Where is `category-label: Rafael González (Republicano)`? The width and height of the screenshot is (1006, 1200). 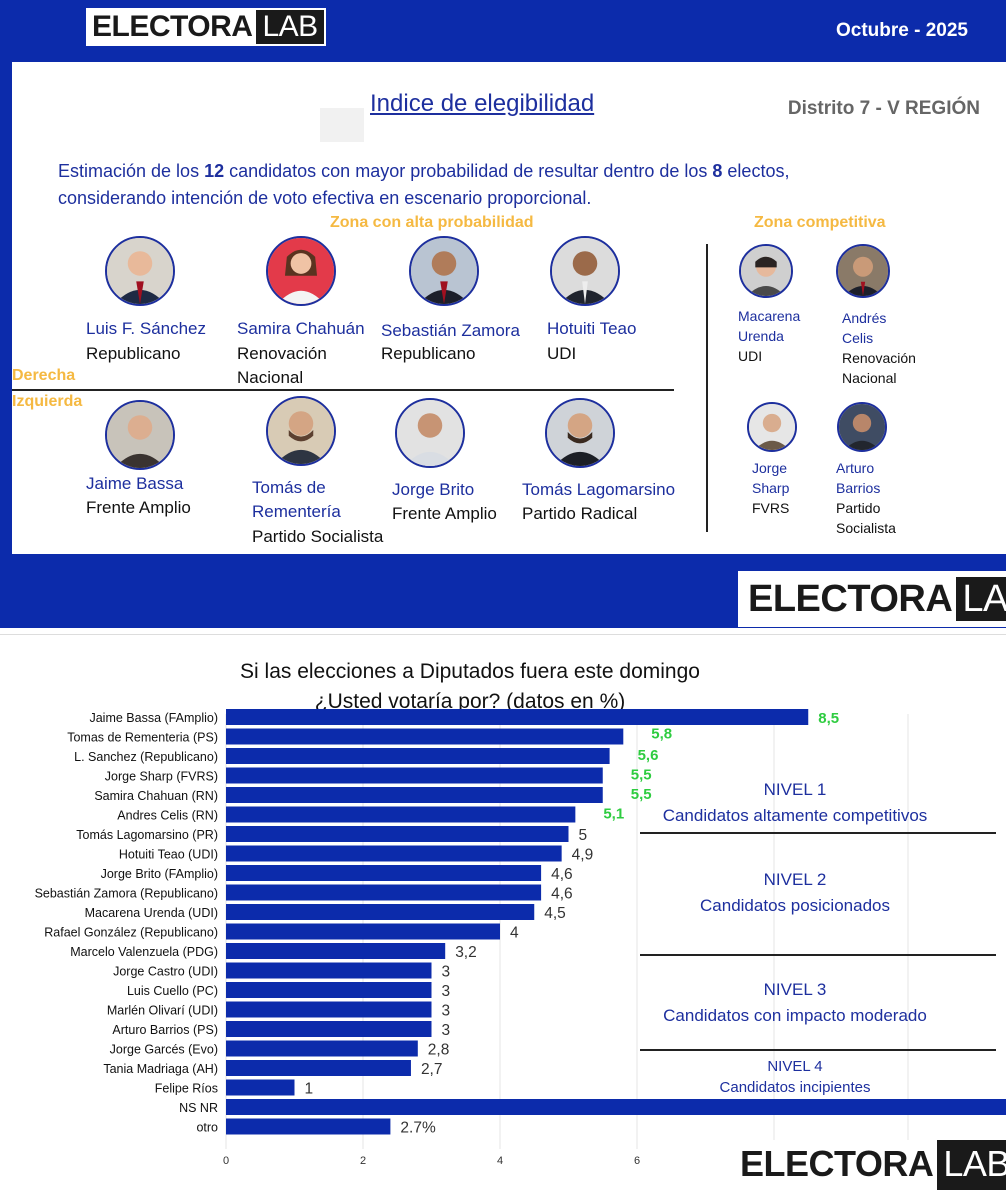 category-label: Rafael González (Republicano) is located at coordinates (131, 933).